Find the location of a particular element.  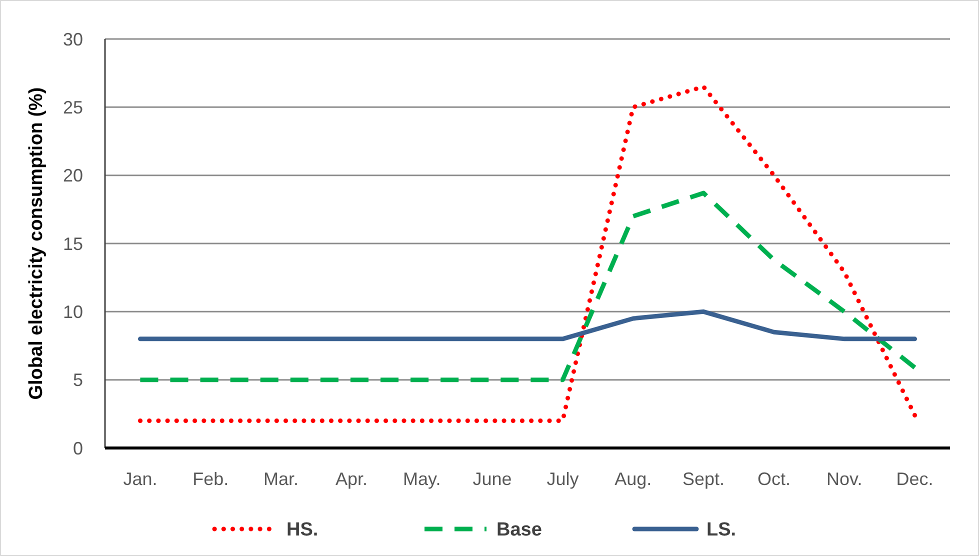

legend-label: Base is located at coordinates (519, 530).